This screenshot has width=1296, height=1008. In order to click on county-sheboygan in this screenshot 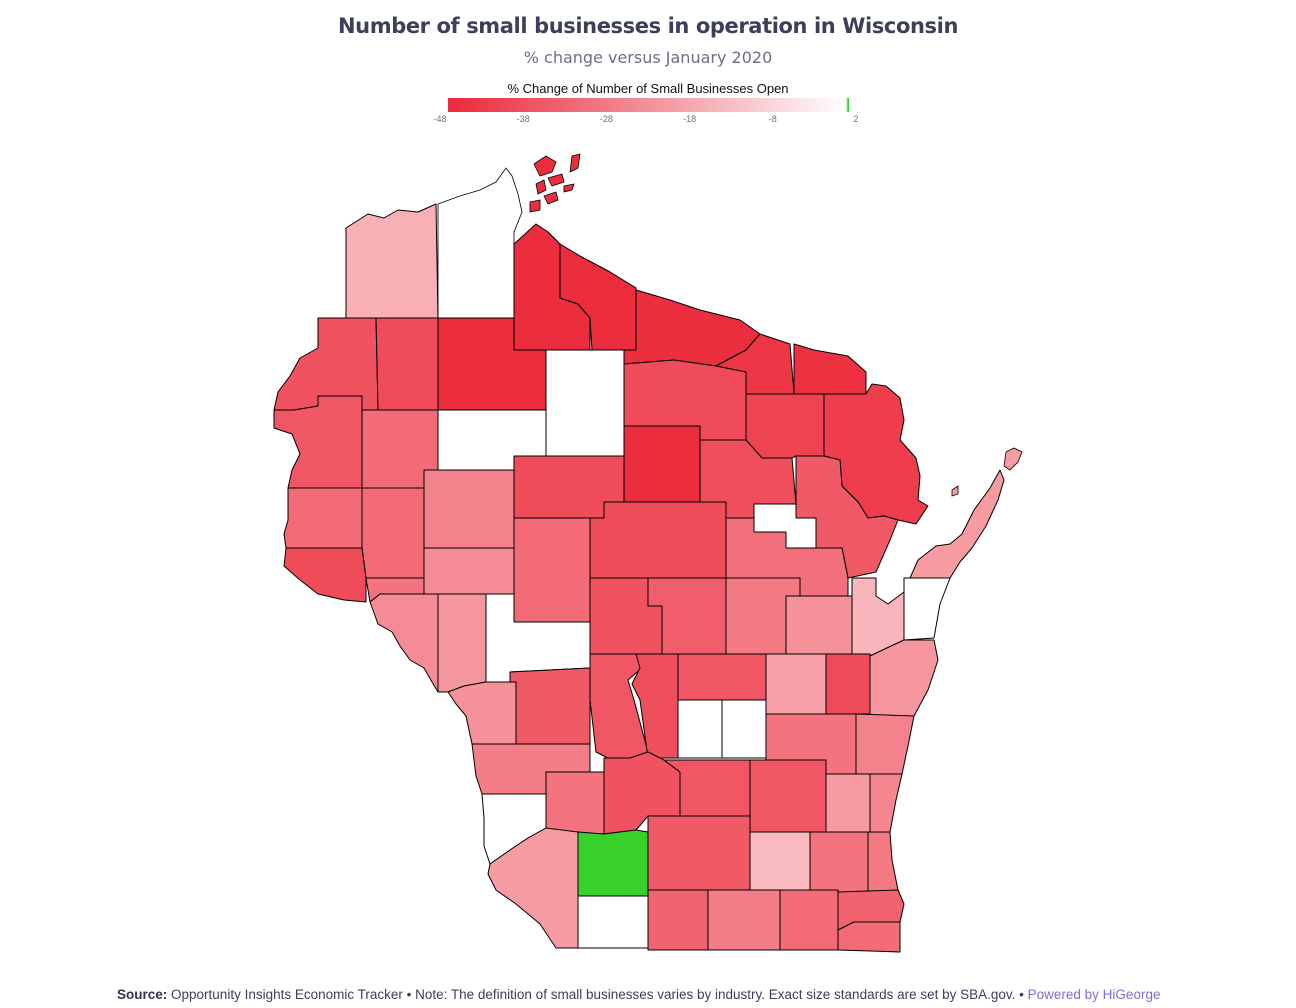, I will do `click(885, 744)`.